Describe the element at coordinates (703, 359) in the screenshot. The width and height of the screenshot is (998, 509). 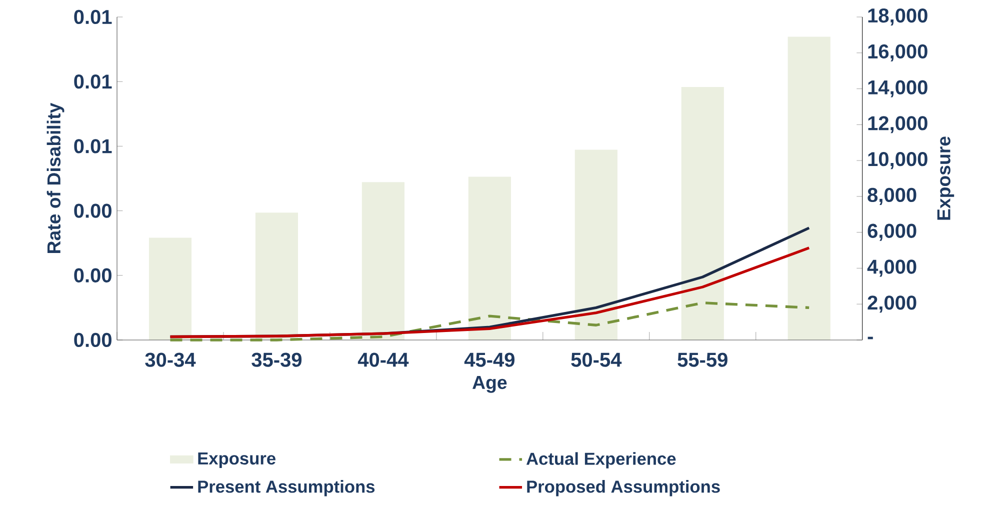
I see `x-tick-label: 55-59` at that location.